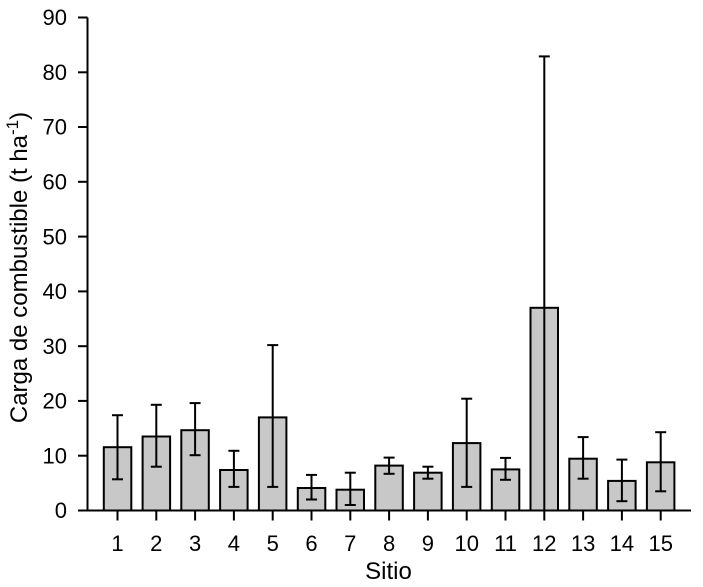 The width and height of the screenshot is (703, 587). Describe the element at coordinates (273, 543) in the screenshot. I see `svg-text: 5` at that location.